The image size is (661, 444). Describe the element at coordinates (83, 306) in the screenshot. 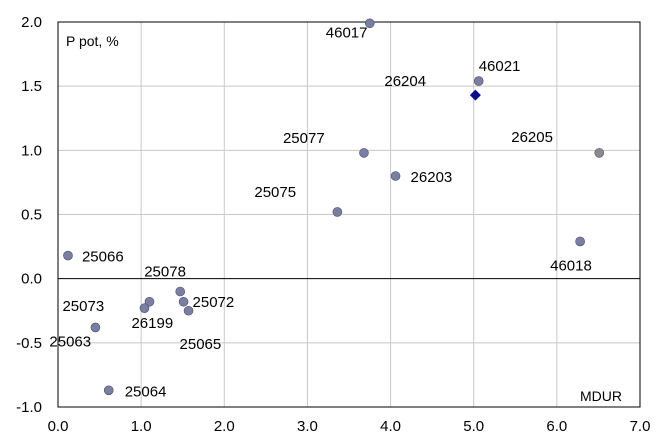

I see `point-label-25073: 25073` at that location.